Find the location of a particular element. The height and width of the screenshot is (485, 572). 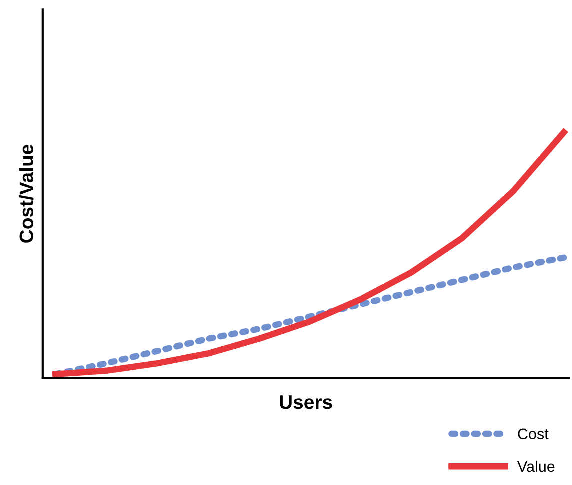

legend-label: Cost is located at coordinates (533, 434).